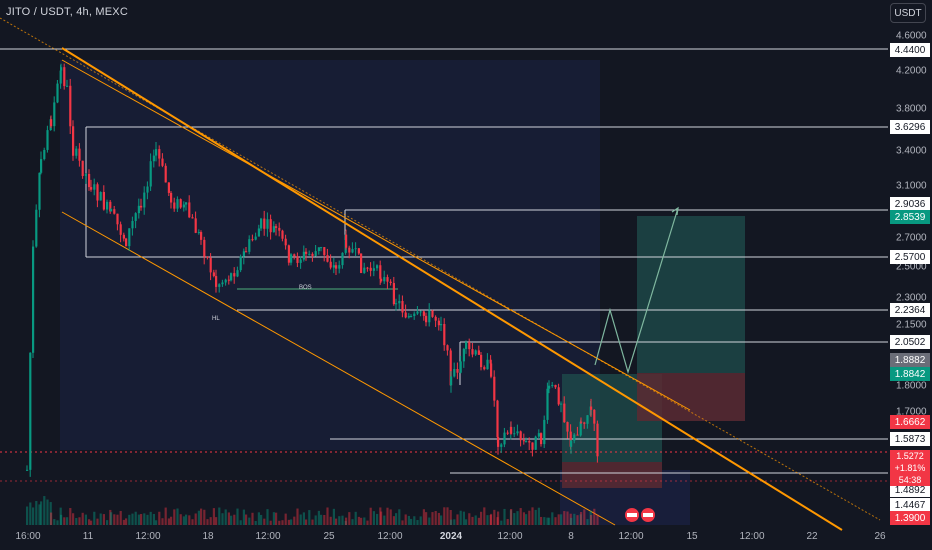 The width and height of the screenshot is (932, 550). Describe the element at coordinates (880, 536) in the screenshot. I see `time-axis-label: 26` at that location.